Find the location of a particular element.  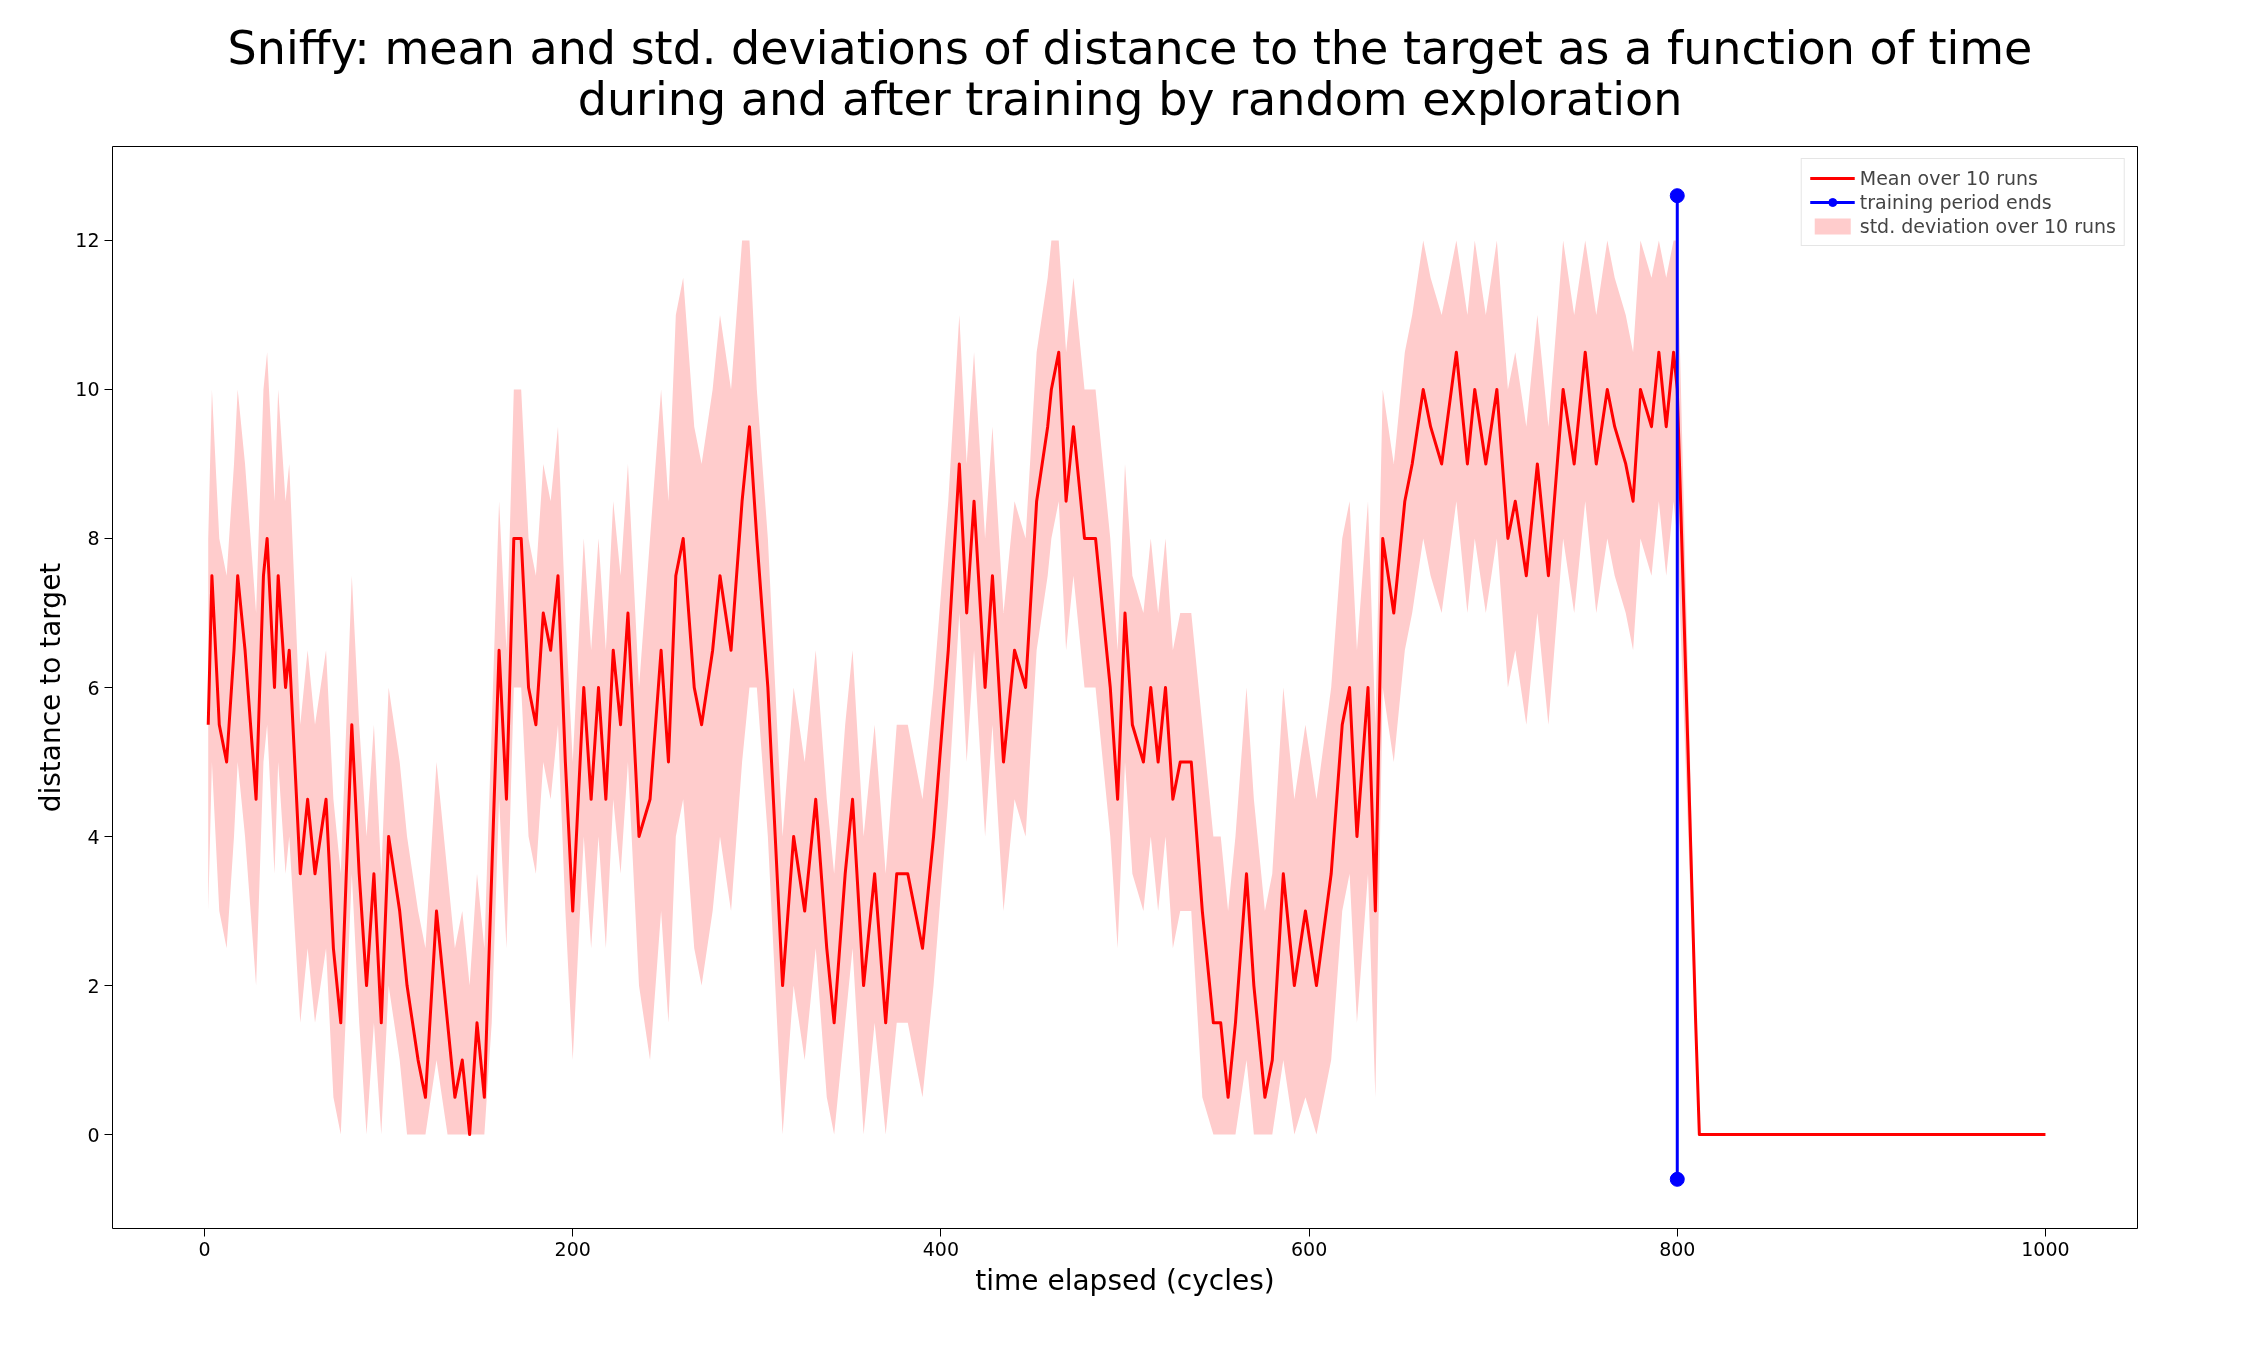

y-tick-label: 4 is located at coordinates (93, 836).